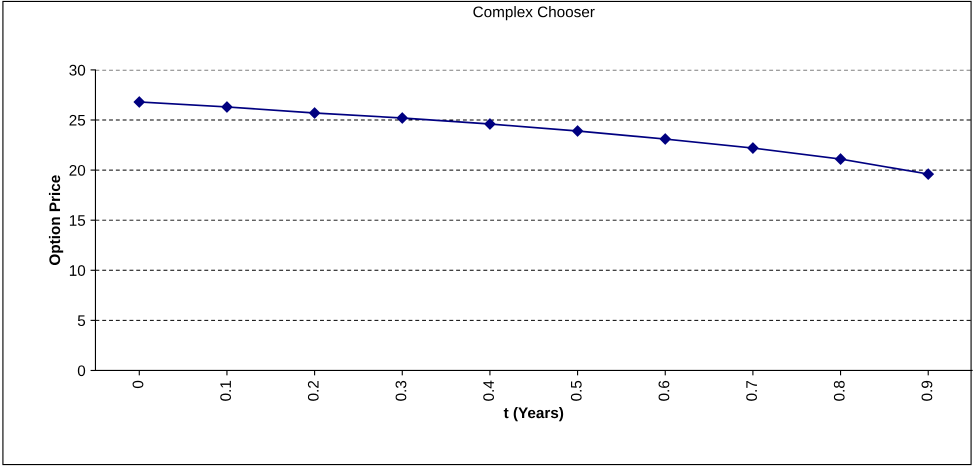 The width and height of the screenshot is (974, 466). Describe the element at coordinates (78, 170) in the screenshot. I see `y-tick-label: 20` at that location.